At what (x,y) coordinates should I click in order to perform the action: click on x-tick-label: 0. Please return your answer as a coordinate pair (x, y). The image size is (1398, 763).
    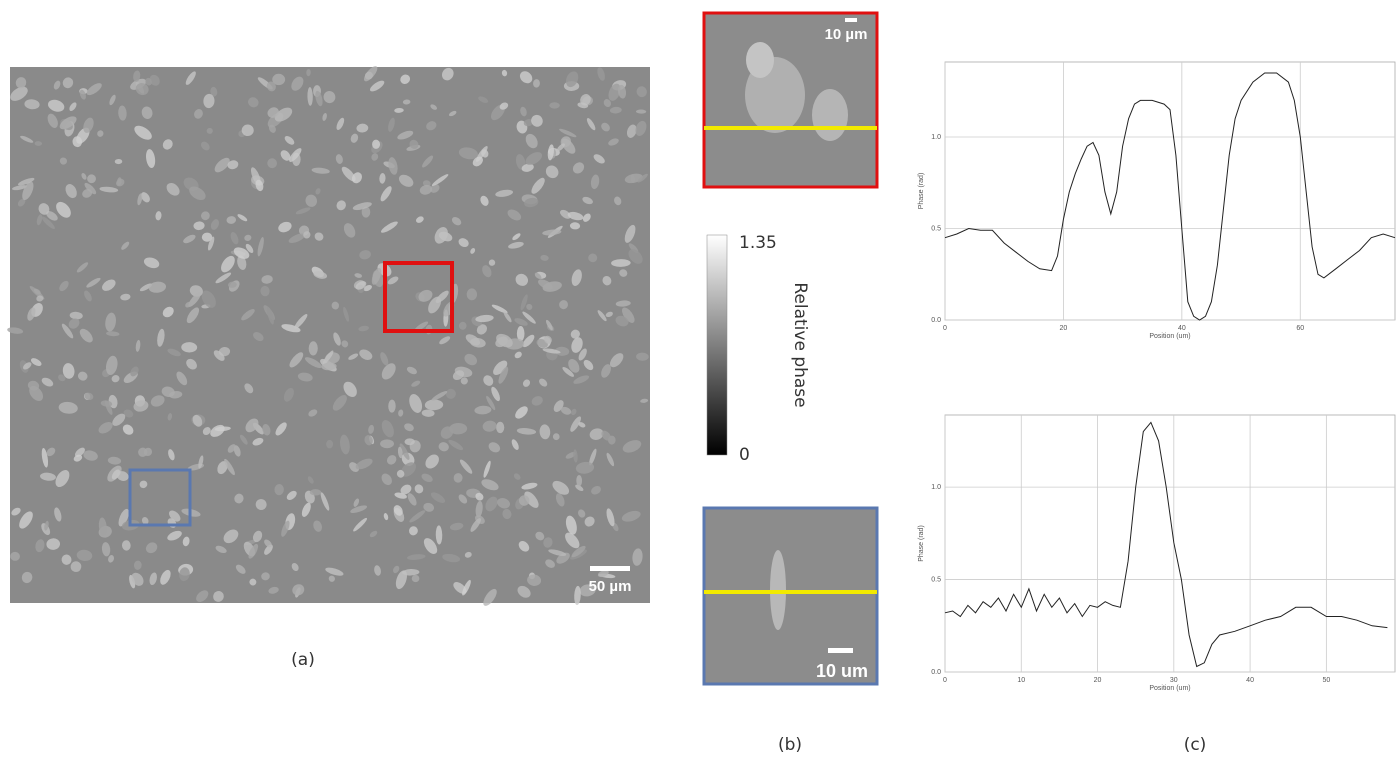
    Looking at the image, I should click on (945, 680).